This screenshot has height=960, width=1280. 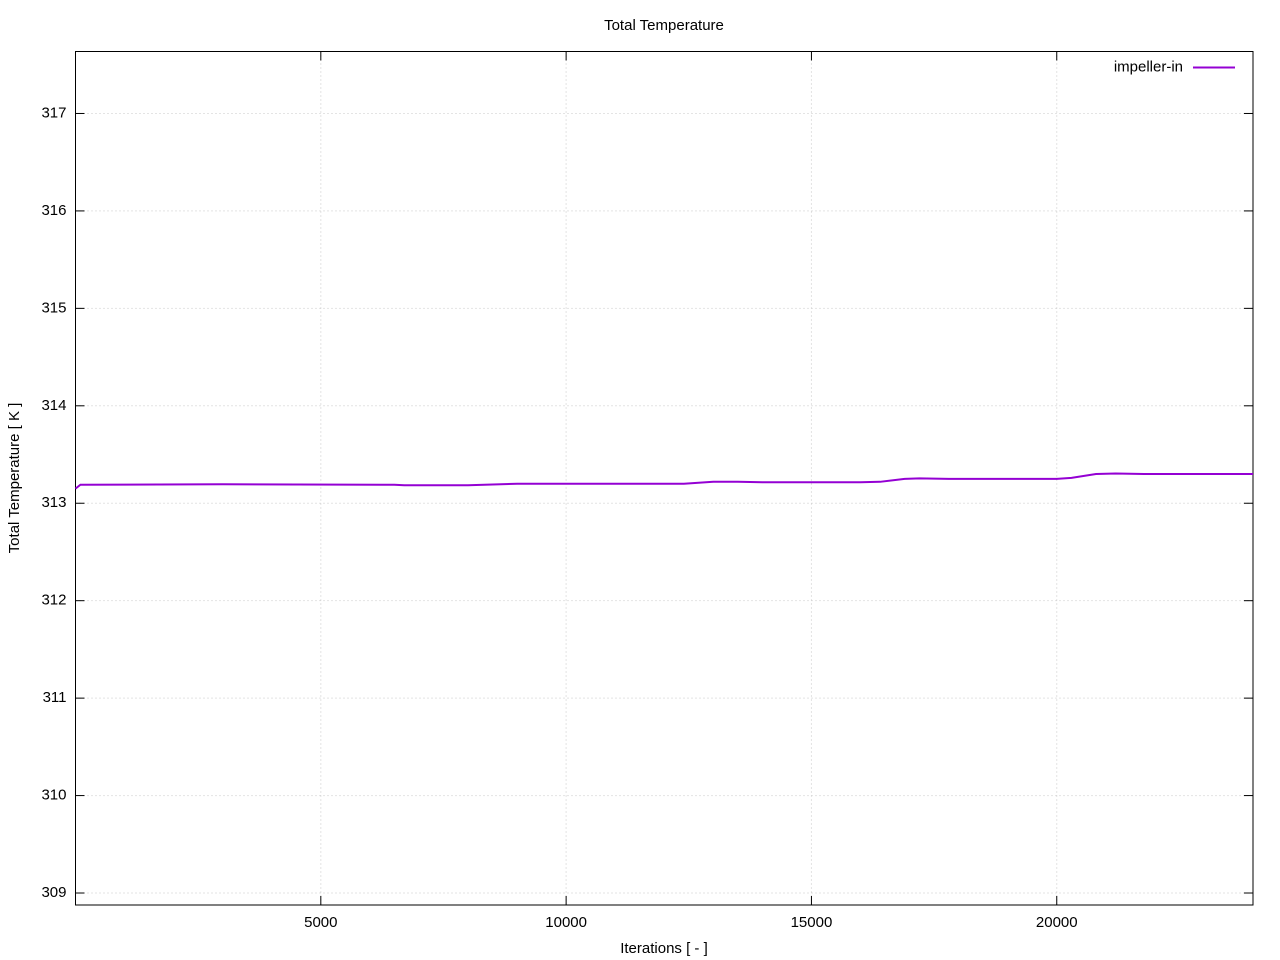 I want to click on y-tick-label: 311, so click(x=55, y=697).